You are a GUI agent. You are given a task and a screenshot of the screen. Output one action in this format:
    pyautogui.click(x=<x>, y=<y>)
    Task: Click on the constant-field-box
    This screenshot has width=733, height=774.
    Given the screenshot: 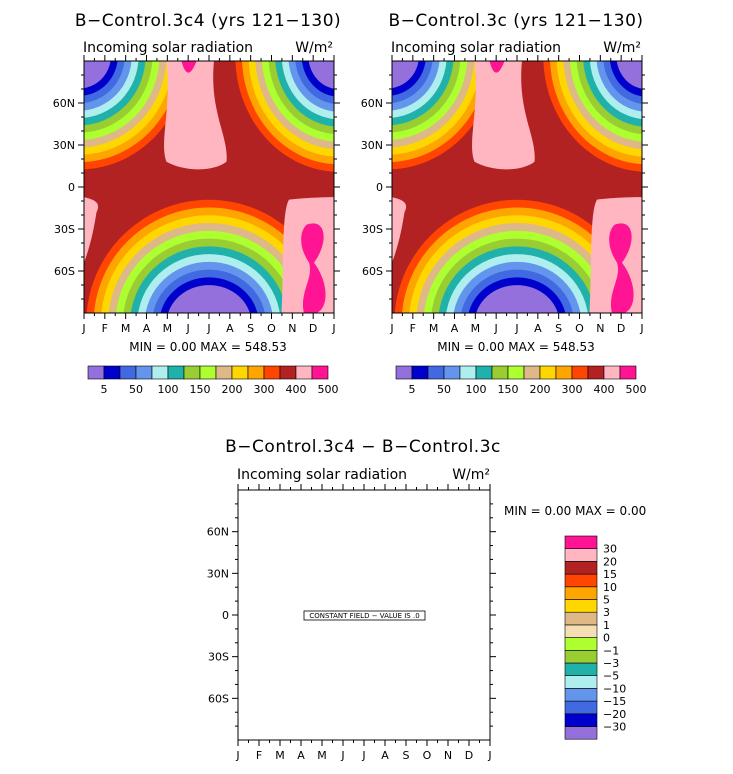 What is the action you would take?
    pyautogui.click(x=364, y=615)
    